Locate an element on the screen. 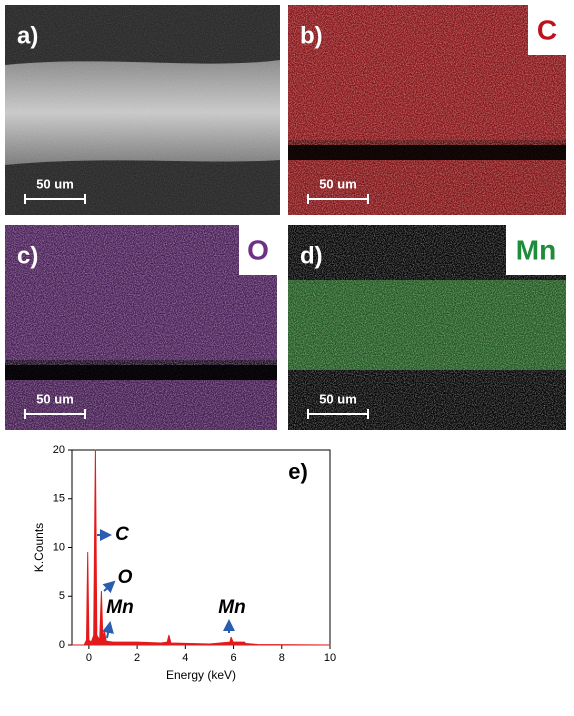 The width and height of the screenshot is (574, 716). element-label: O is located at coordinates (258, 249).